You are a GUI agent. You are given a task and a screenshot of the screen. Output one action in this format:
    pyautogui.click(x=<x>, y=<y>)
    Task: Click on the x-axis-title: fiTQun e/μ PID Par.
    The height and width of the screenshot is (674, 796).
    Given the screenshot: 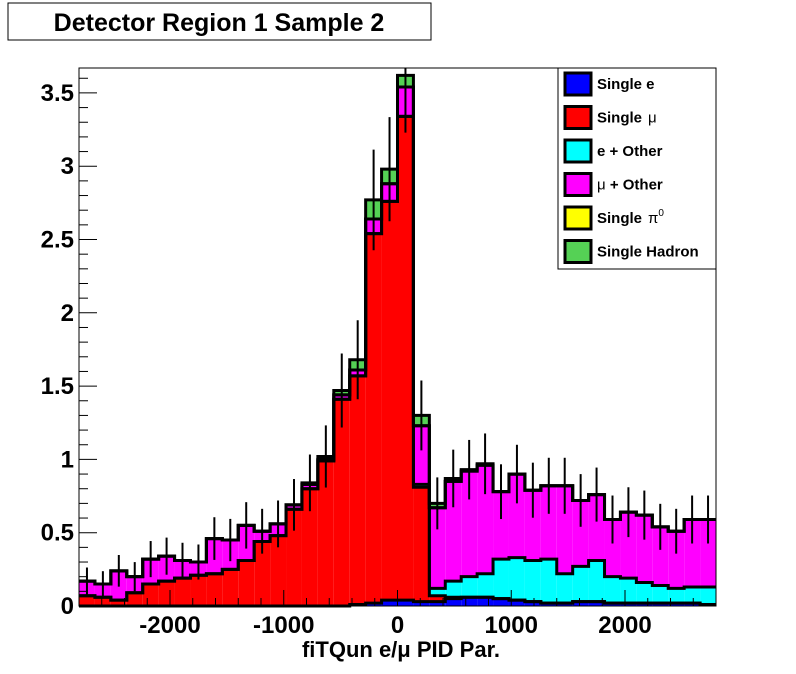 What is the action you would take?
    pyautogui.click(x=401, y=649)
    